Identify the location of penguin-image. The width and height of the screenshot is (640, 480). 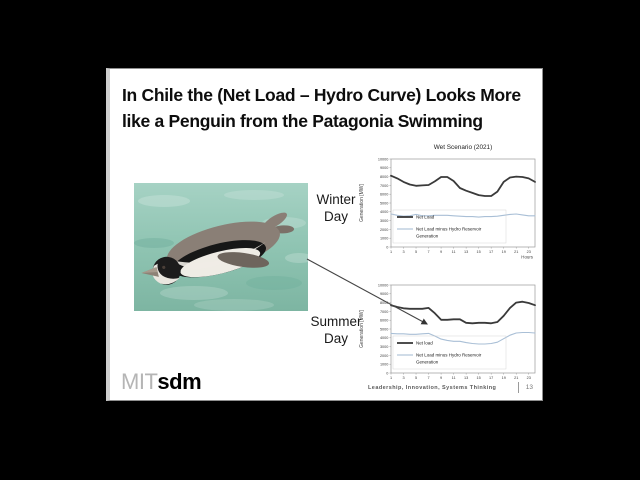
(223, 247).